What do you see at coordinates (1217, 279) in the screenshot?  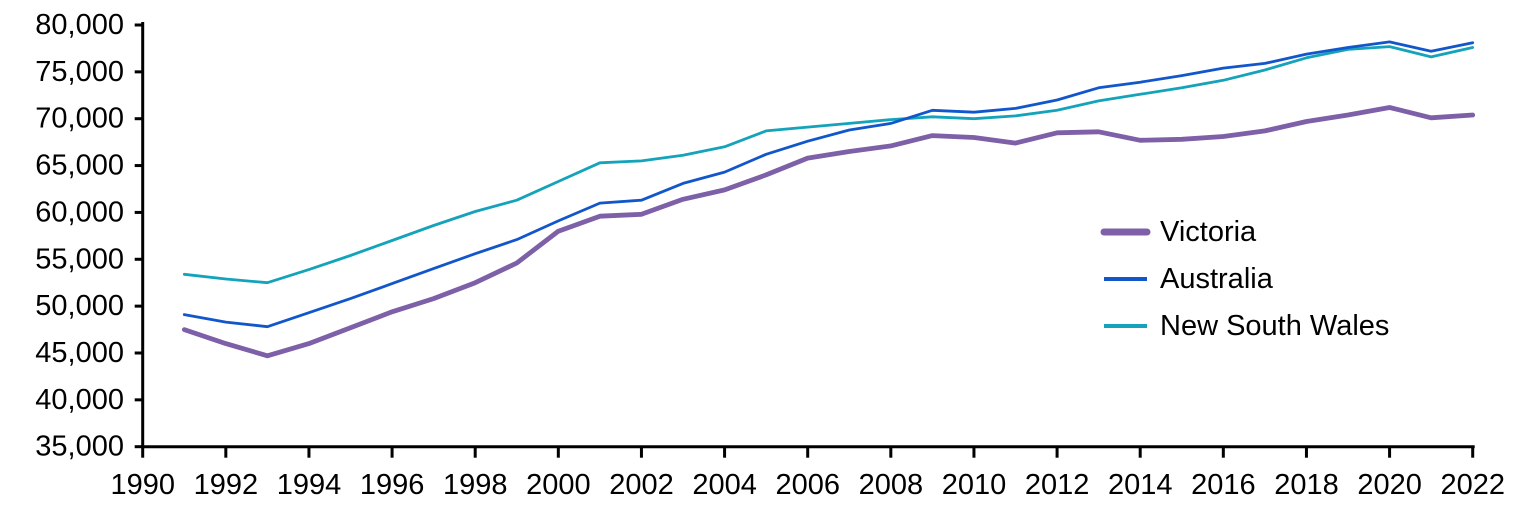 I see `legend-label: Australia` at bounding box center [1217, 279].